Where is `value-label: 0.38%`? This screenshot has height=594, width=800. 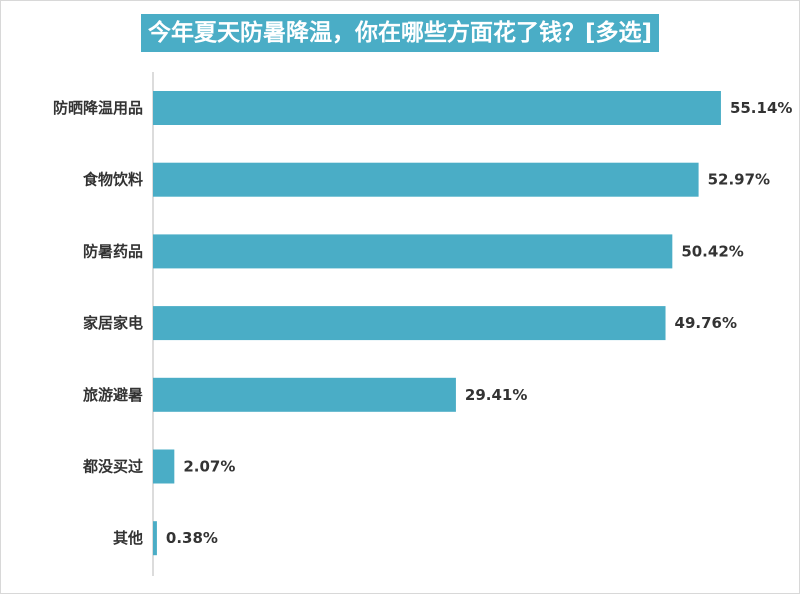 value-label: 0.38% is located at coordinates (192, 538).